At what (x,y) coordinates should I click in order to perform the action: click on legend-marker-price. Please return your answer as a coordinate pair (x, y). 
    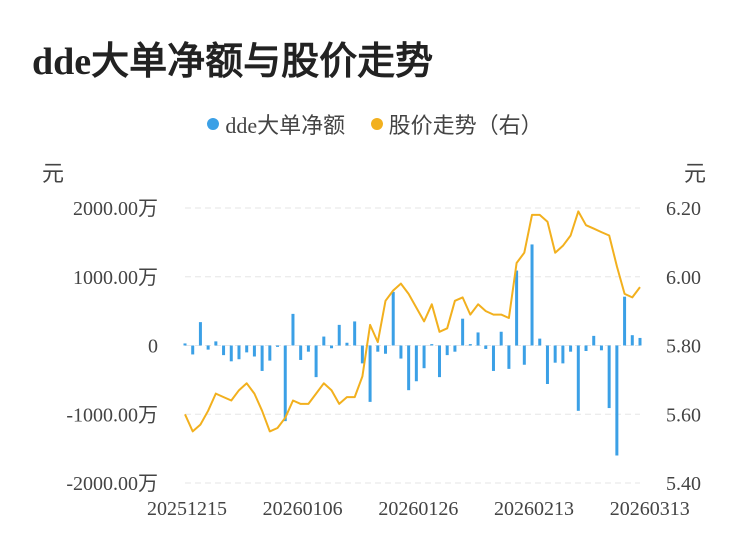
    Looking at the image, I should click on (376, 124).